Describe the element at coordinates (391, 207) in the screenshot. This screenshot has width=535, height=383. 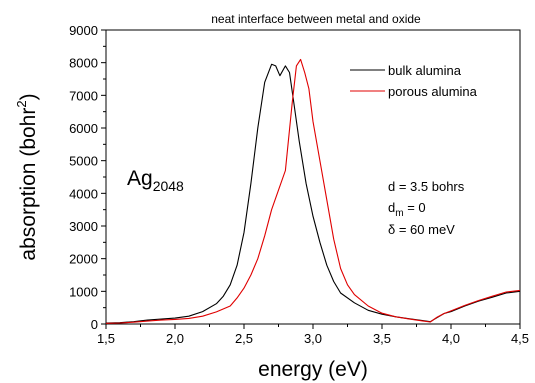
I see `param-dm-base: d` at that location.